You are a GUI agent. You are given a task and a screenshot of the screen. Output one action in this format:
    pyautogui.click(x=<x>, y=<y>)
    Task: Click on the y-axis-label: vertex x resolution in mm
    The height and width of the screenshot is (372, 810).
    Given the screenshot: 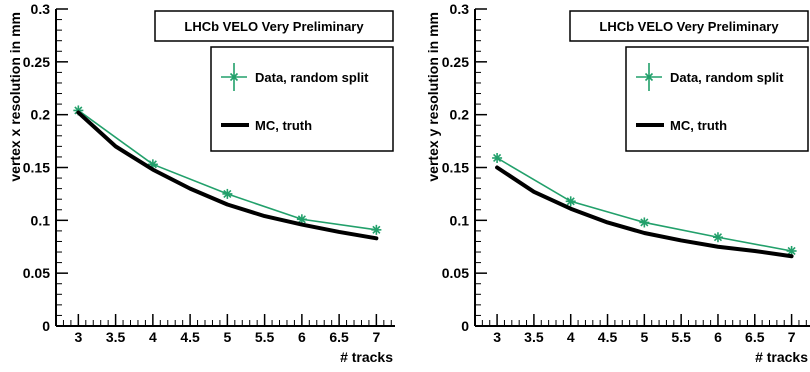 What is the action you would take?
    pyautogui.click(x=15, y=97)
    